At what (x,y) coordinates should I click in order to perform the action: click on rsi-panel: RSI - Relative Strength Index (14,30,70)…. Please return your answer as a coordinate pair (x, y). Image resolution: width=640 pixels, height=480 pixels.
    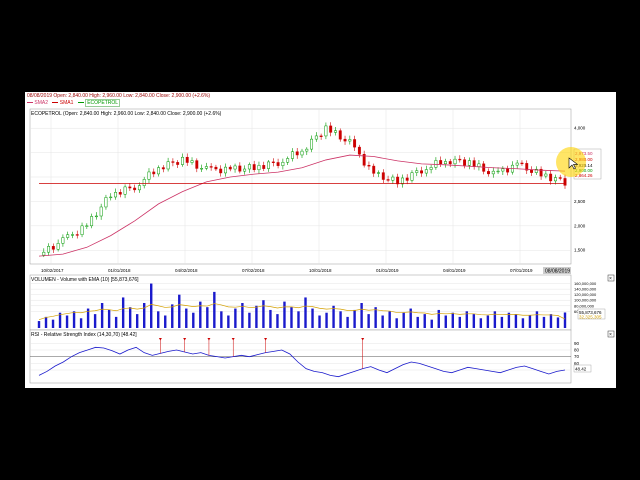
    Looking at the image, I should click on (322, 356).